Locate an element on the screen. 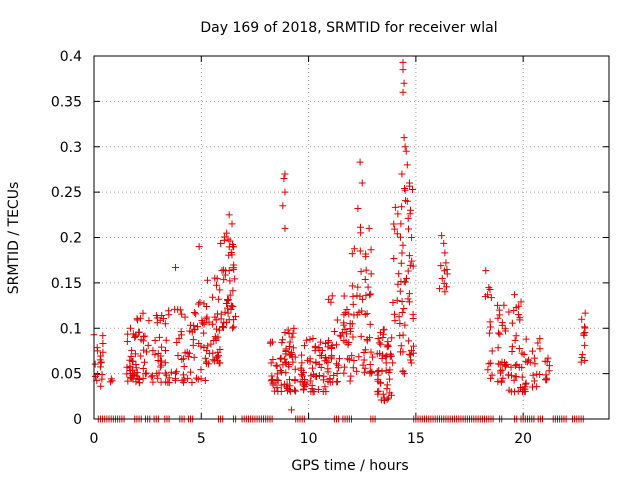 This screenshot has height=480, width=640. x-tick-label: 20 is located at coordinates (523, 439).